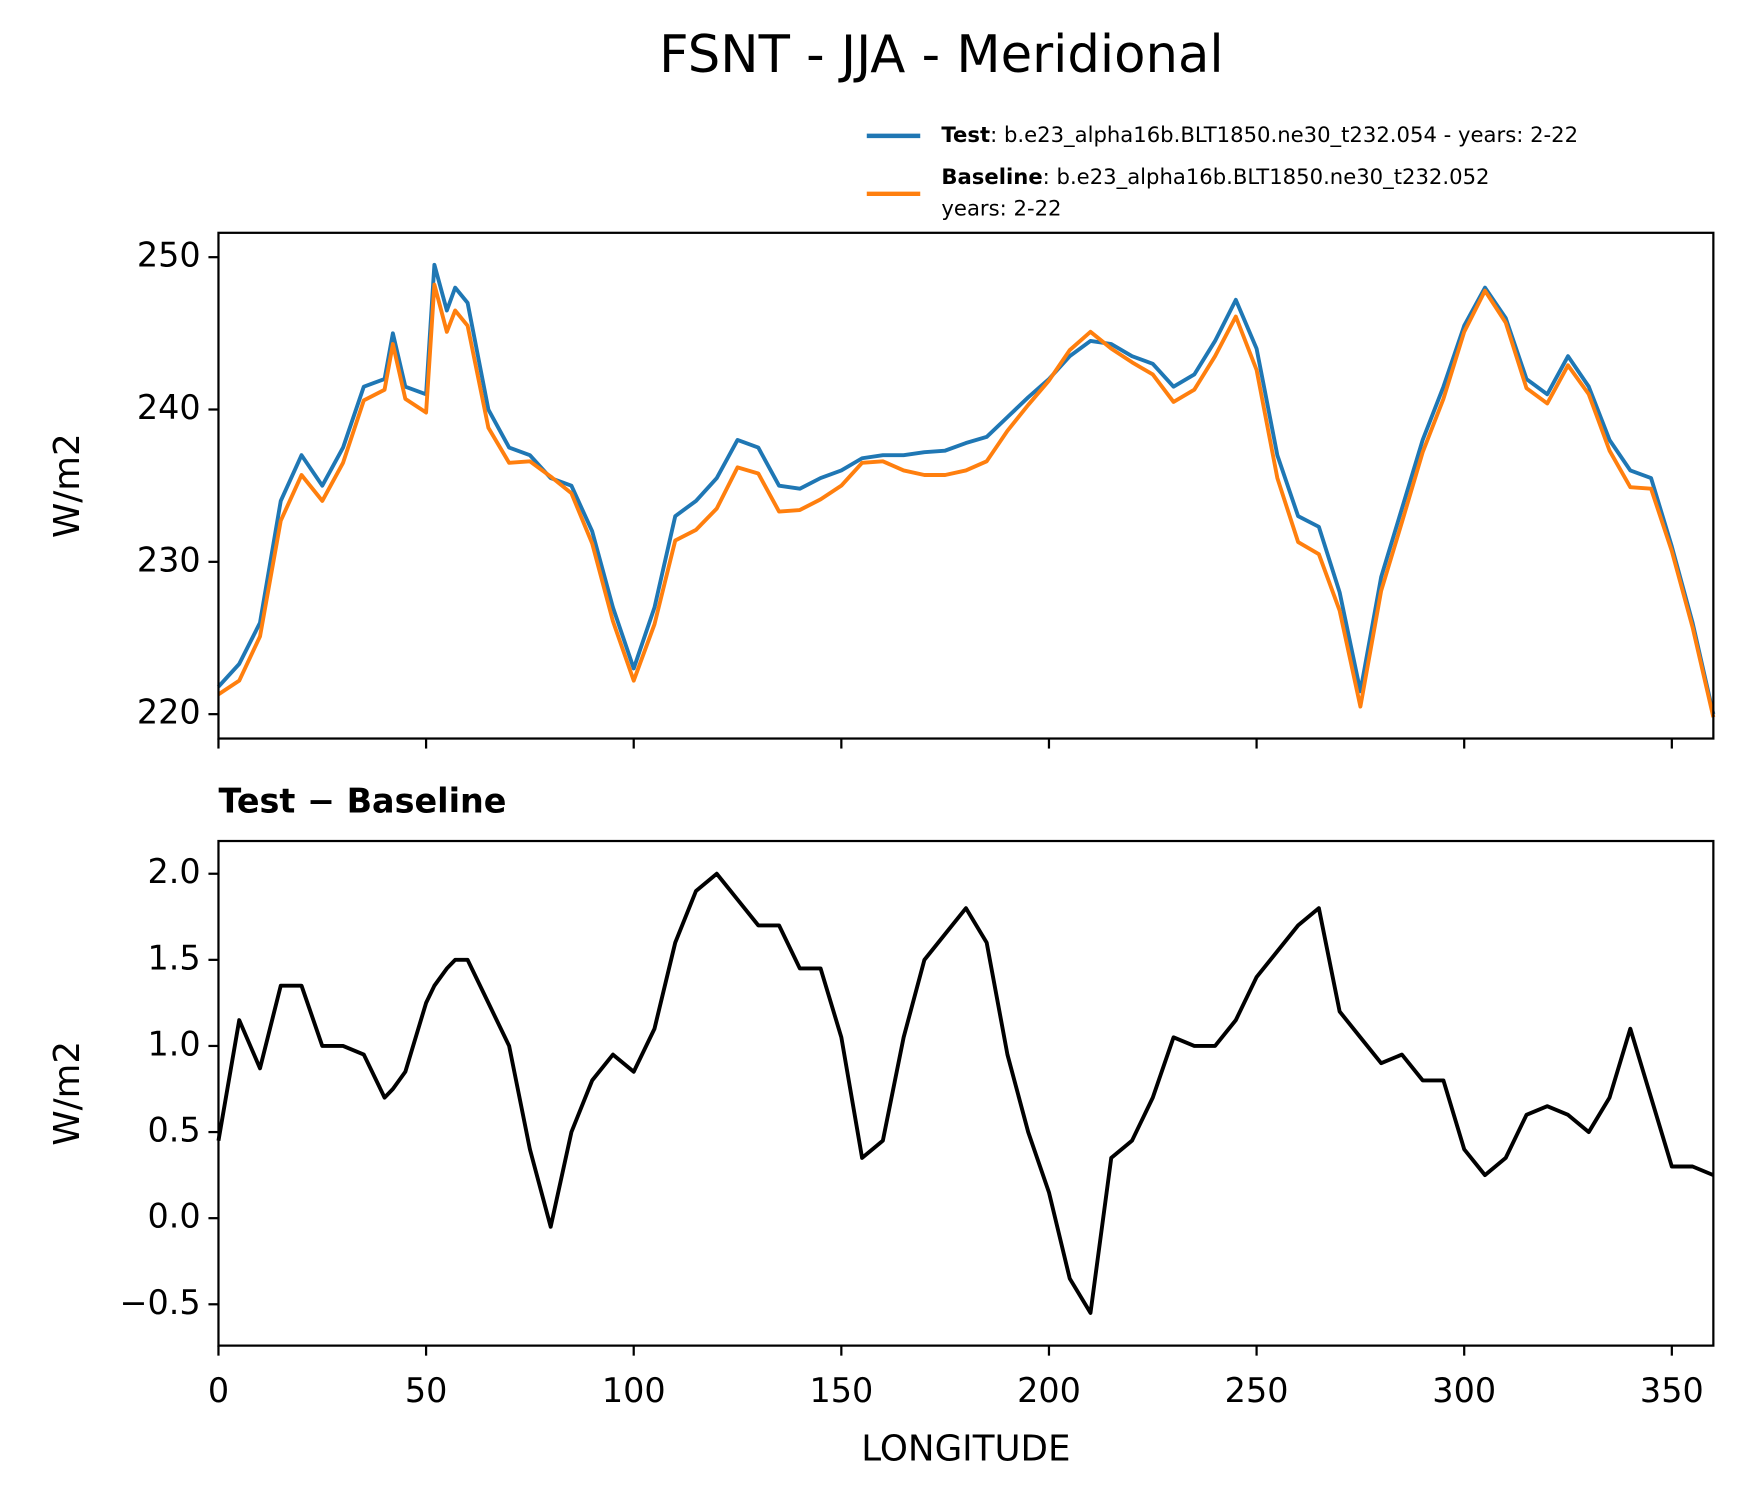 The height and width of the screenshot is (1496, 1738). Describe the element at coordinates (1464, 1390) in the screenshot. I see `x-tick-label: 300` at that location.